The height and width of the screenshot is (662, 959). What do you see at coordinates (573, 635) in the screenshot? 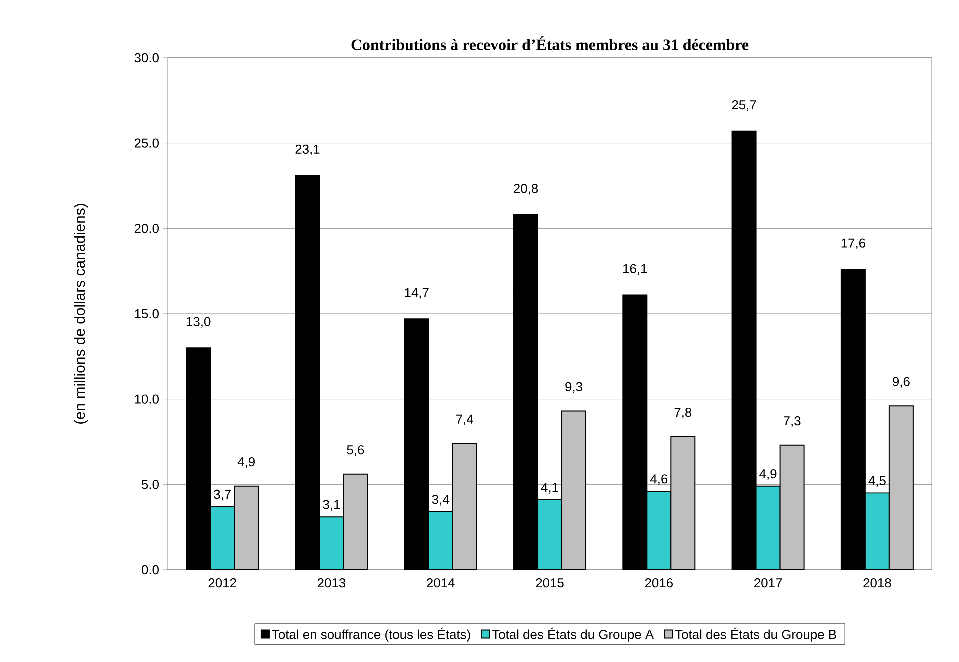
I see `legend-label: Total des États du Groupe A` at bounding box center [573, 635].